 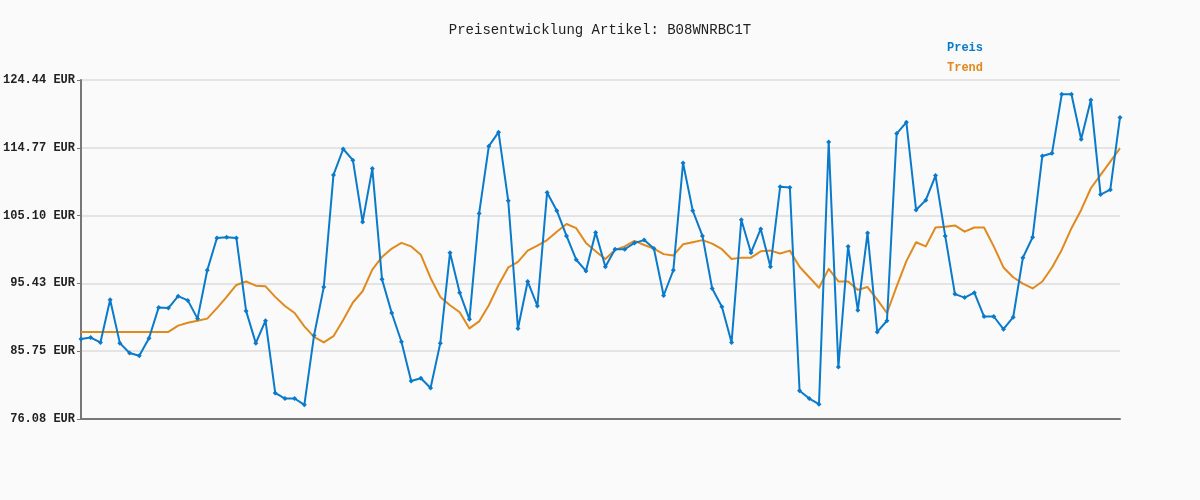 I want to click on text: Preis, so click(x=965, y=48).